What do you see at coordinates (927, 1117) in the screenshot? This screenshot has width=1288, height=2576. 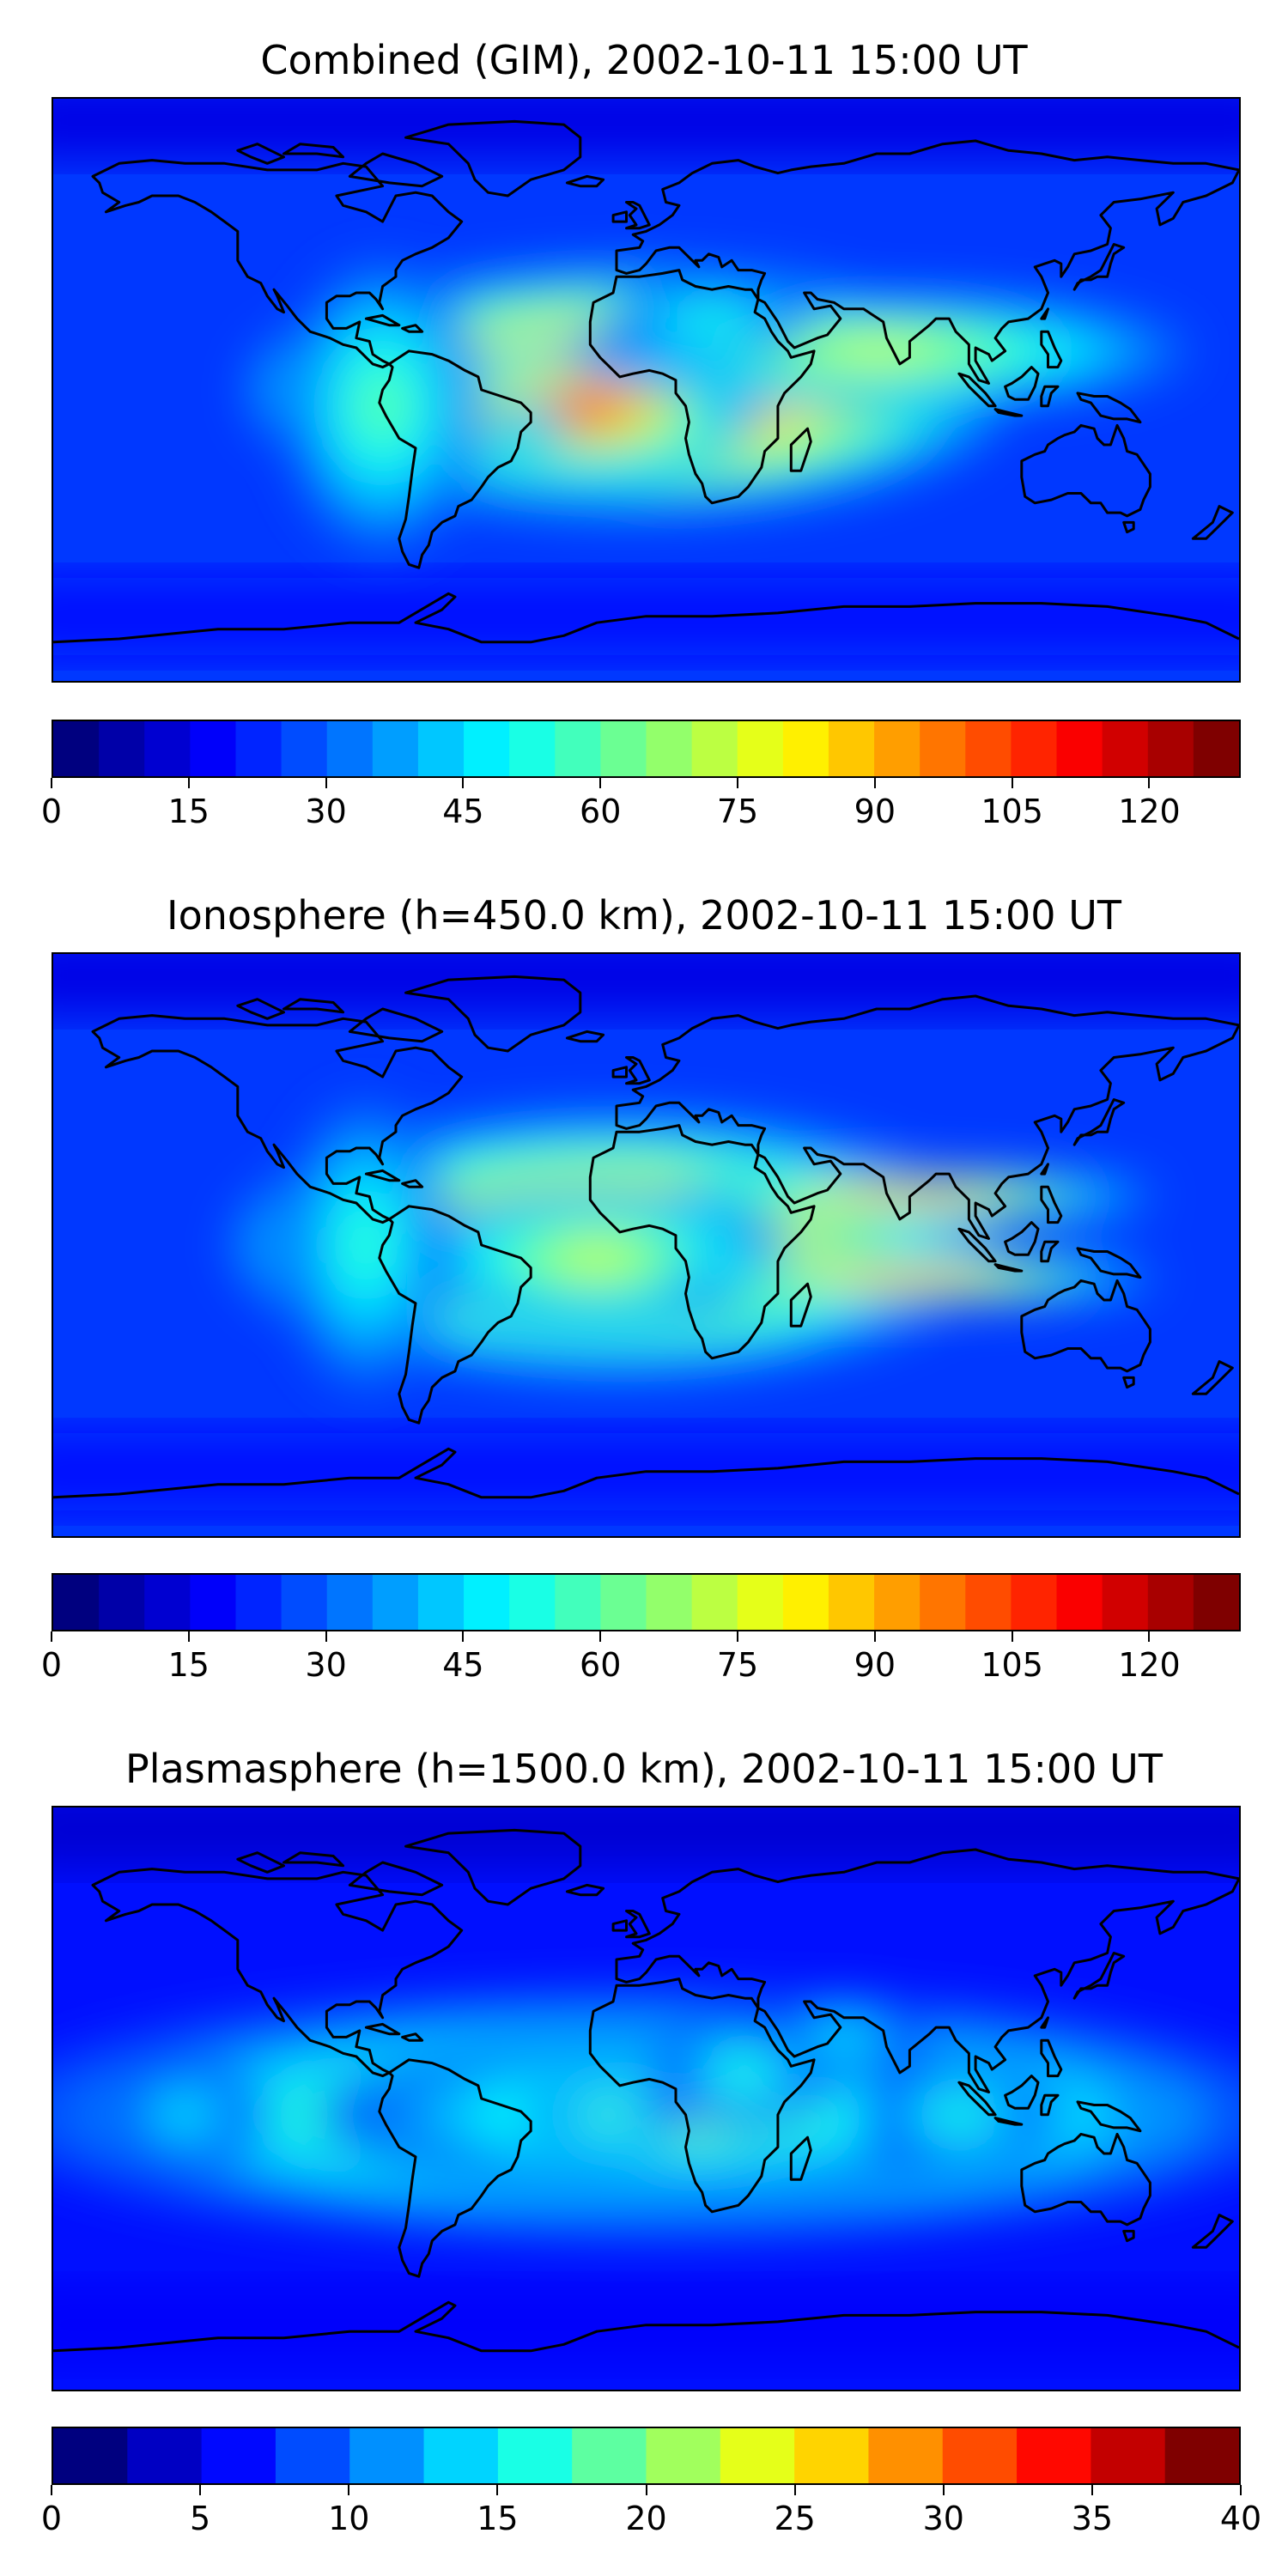 I see `coastline-eurasia` at bounding box center [927, 1117].